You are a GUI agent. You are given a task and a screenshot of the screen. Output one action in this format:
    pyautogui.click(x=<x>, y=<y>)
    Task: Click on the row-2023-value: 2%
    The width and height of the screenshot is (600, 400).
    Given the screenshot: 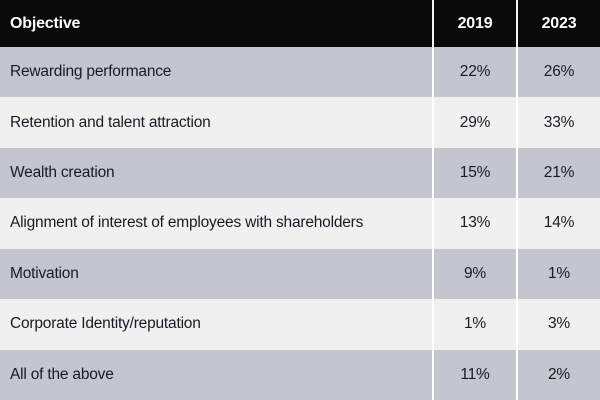 What is the action you would take?
    pyautogui.click(x=558, y=374)
    